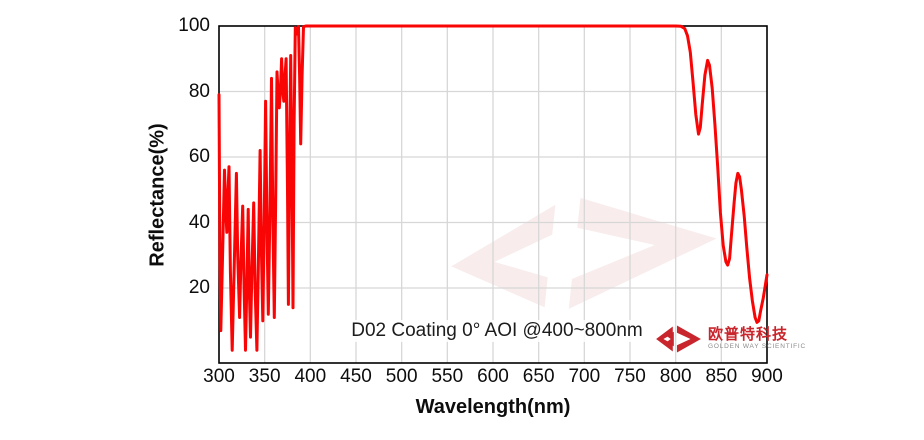 This screenshot has width=924, height=440. I want to click on y-tick-label: 80, so click(199, 91).